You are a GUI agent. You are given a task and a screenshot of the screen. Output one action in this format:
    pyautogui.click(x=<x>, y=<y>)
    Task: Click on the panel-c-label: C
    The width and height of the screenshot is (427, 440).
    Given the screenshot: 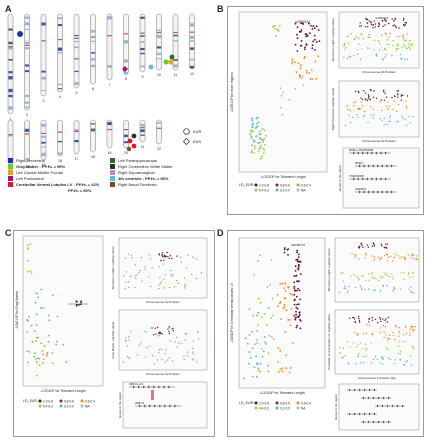 What is the action you would take?
    pyautogui.click(x=8, y=233)
    